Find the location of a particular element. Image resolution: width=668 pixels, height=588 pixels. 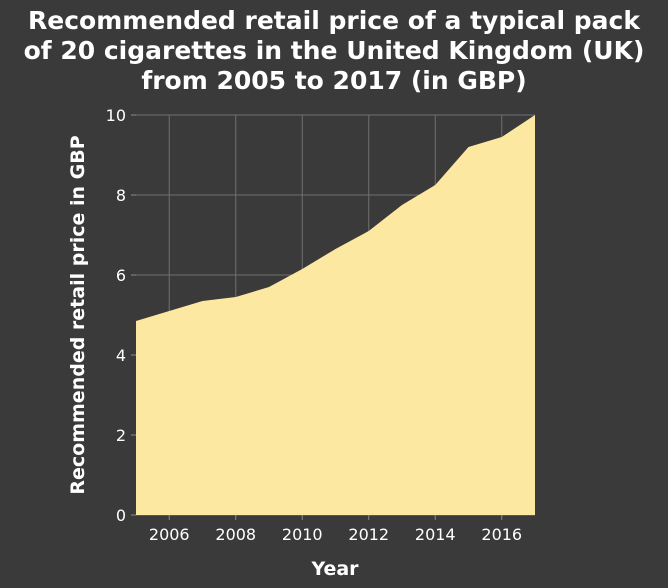

x-tick-label: 2006 is located at coordinates (169, 534).